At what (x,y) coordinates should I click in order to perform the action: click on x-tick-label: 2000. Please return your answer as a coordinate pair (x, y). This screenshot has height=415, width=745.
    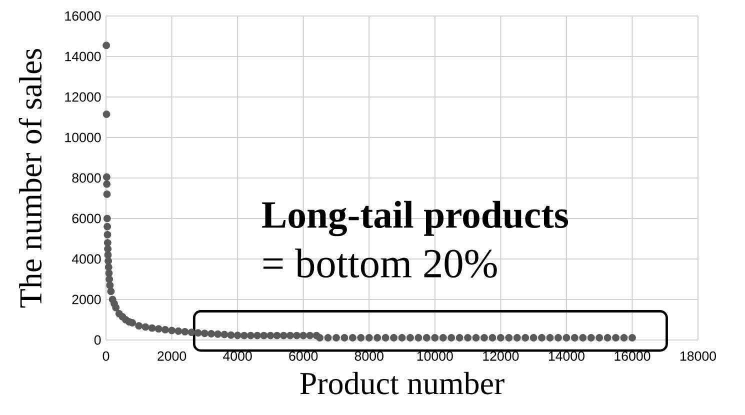
    Looking at the image, I should click on (172, 356).